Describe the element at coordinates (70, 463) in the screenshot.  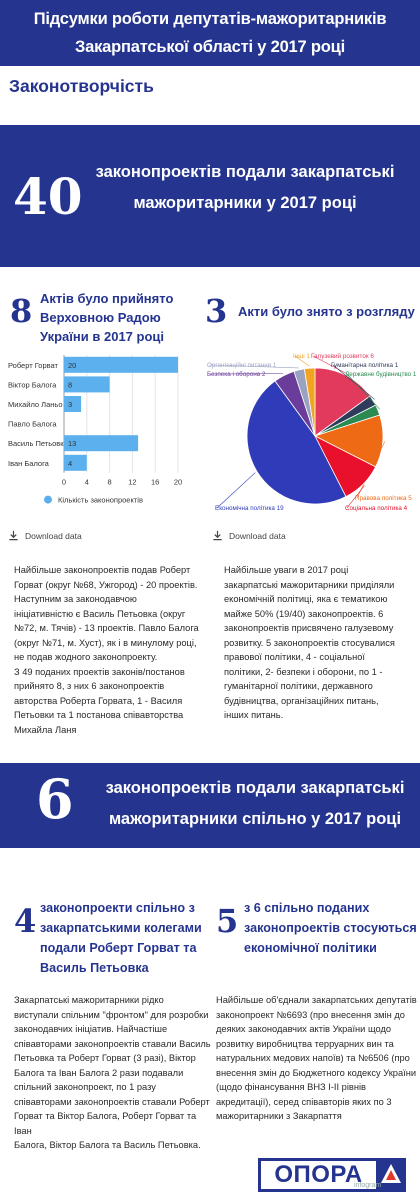
I see `bar-value-label: 4` at that location.